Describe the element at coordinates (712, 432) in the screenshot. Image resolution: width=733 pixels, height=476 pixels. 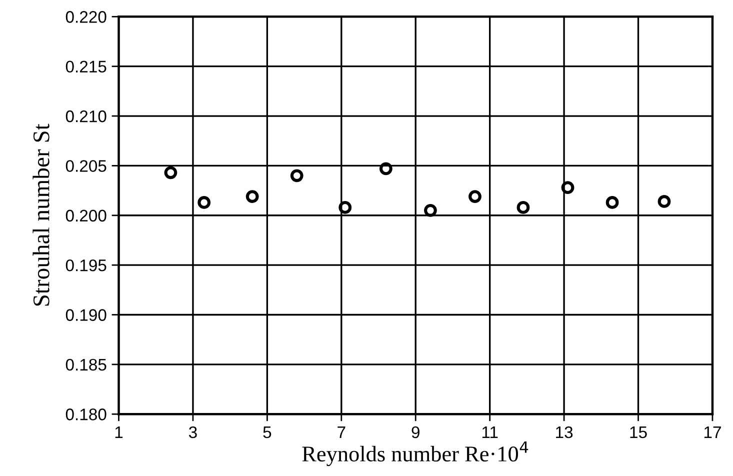
I see `x-tick-label: 17` at that location.